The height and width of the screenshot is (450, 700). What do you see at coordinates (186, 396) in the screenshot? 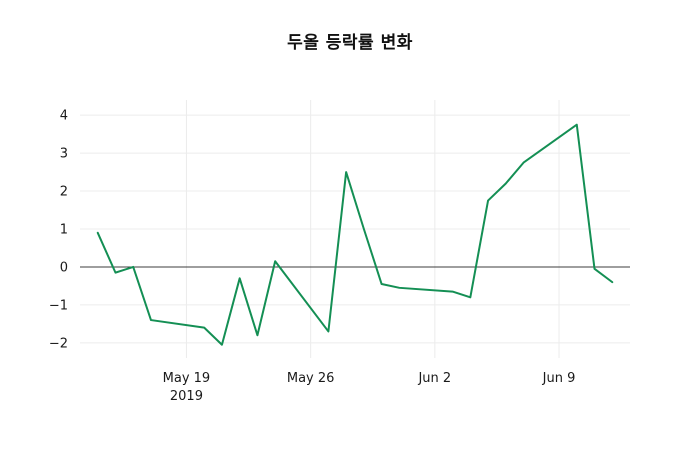
I see `x-axis-year-label: 2019` at bounding box center [186, 396].